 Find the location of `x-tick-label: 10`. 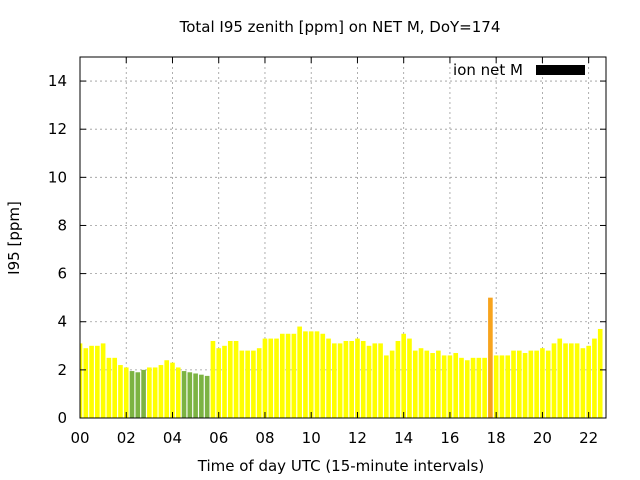

x-tick-label: 10 is located at coordinates (311, 438).